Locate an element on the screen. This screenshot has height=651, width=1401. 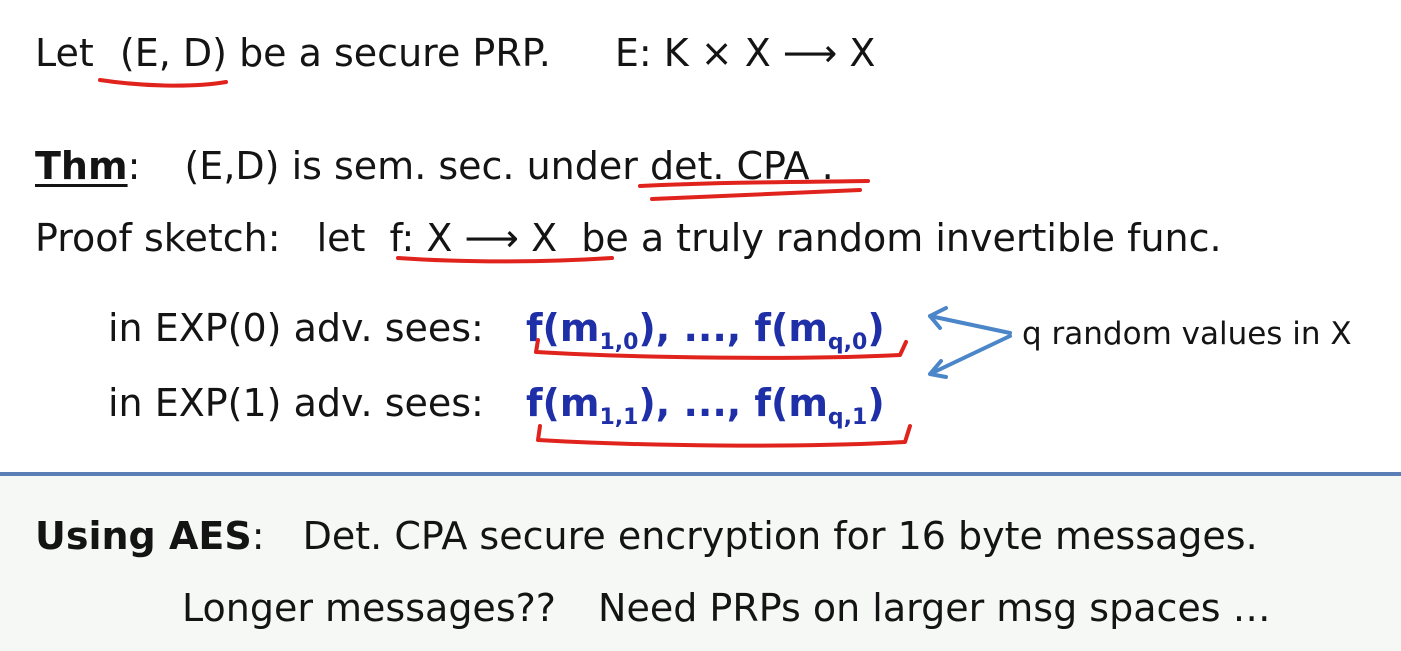
prp-phrase: be a secure PRP. is located at coordinates (395, 53).